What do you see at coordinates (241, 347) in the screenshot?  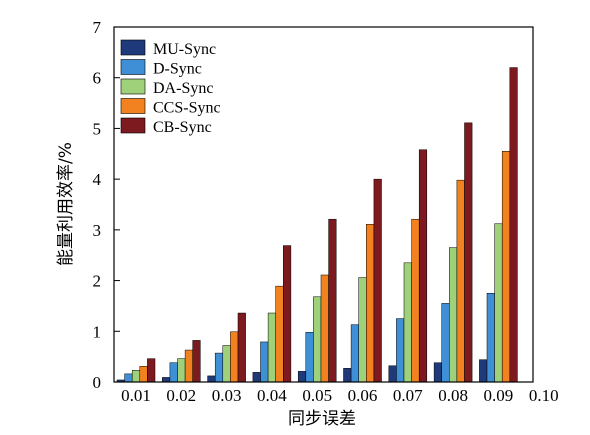 I see `bar-cb-sync-0.03` at bounding box center [241, 347].